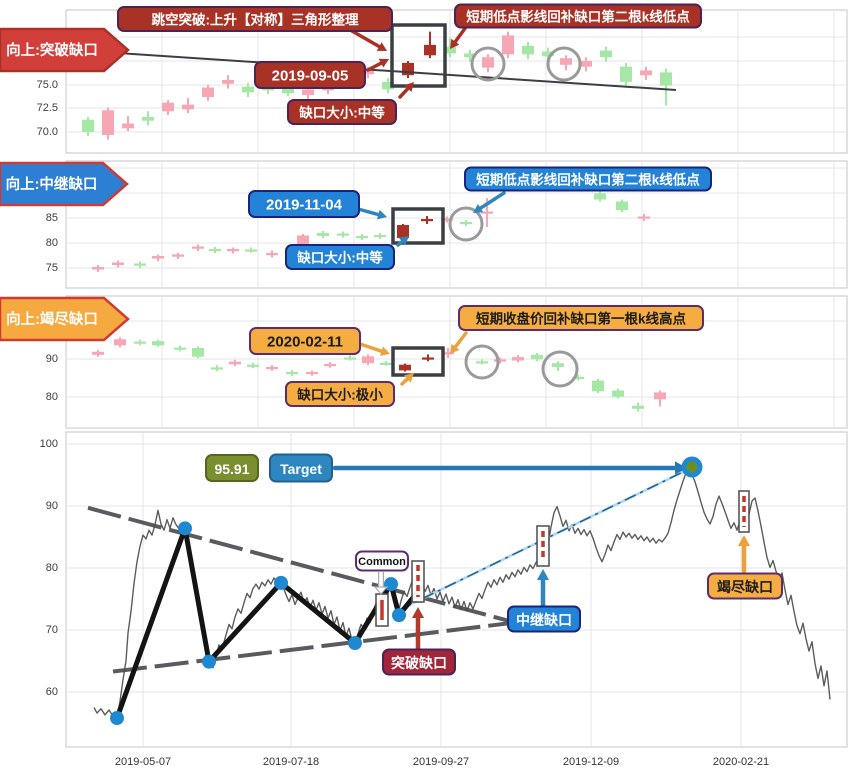  I want to click on x-axis-tick-label: 2019-12-09, so click(591, 762).